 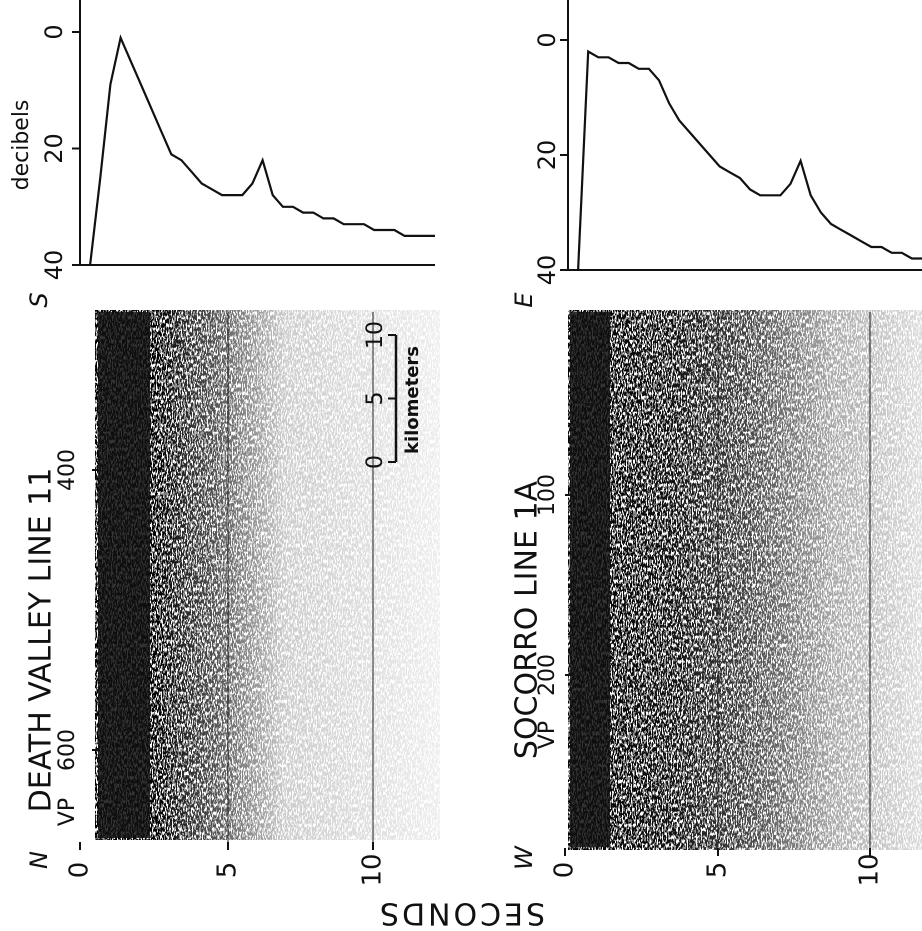 I want to click on section-title: SOCORRO LINE 1A, so click(x=527, y=619).